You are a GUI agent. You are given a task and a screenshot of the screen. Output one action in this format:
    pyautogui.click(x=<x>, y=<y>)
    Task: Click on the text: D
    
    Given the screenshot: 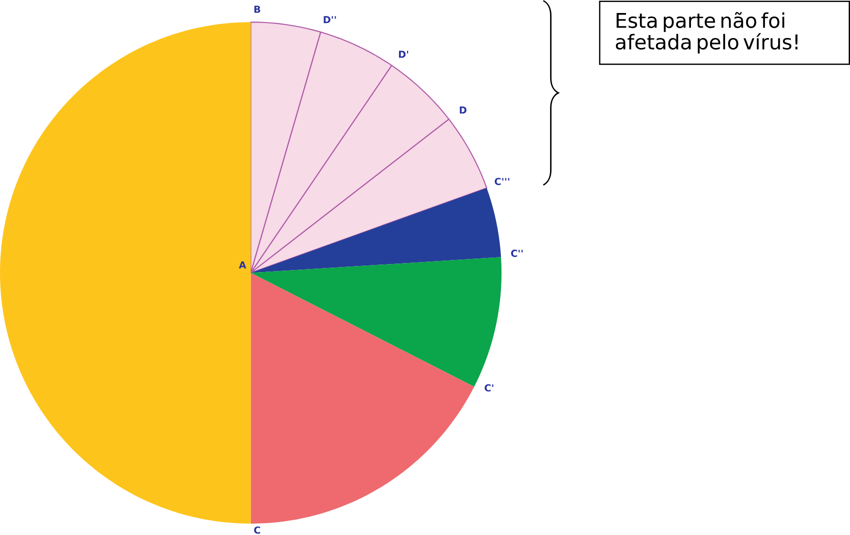 What is the action you would take?
    pyautogui.click(x=463, y=110)
    